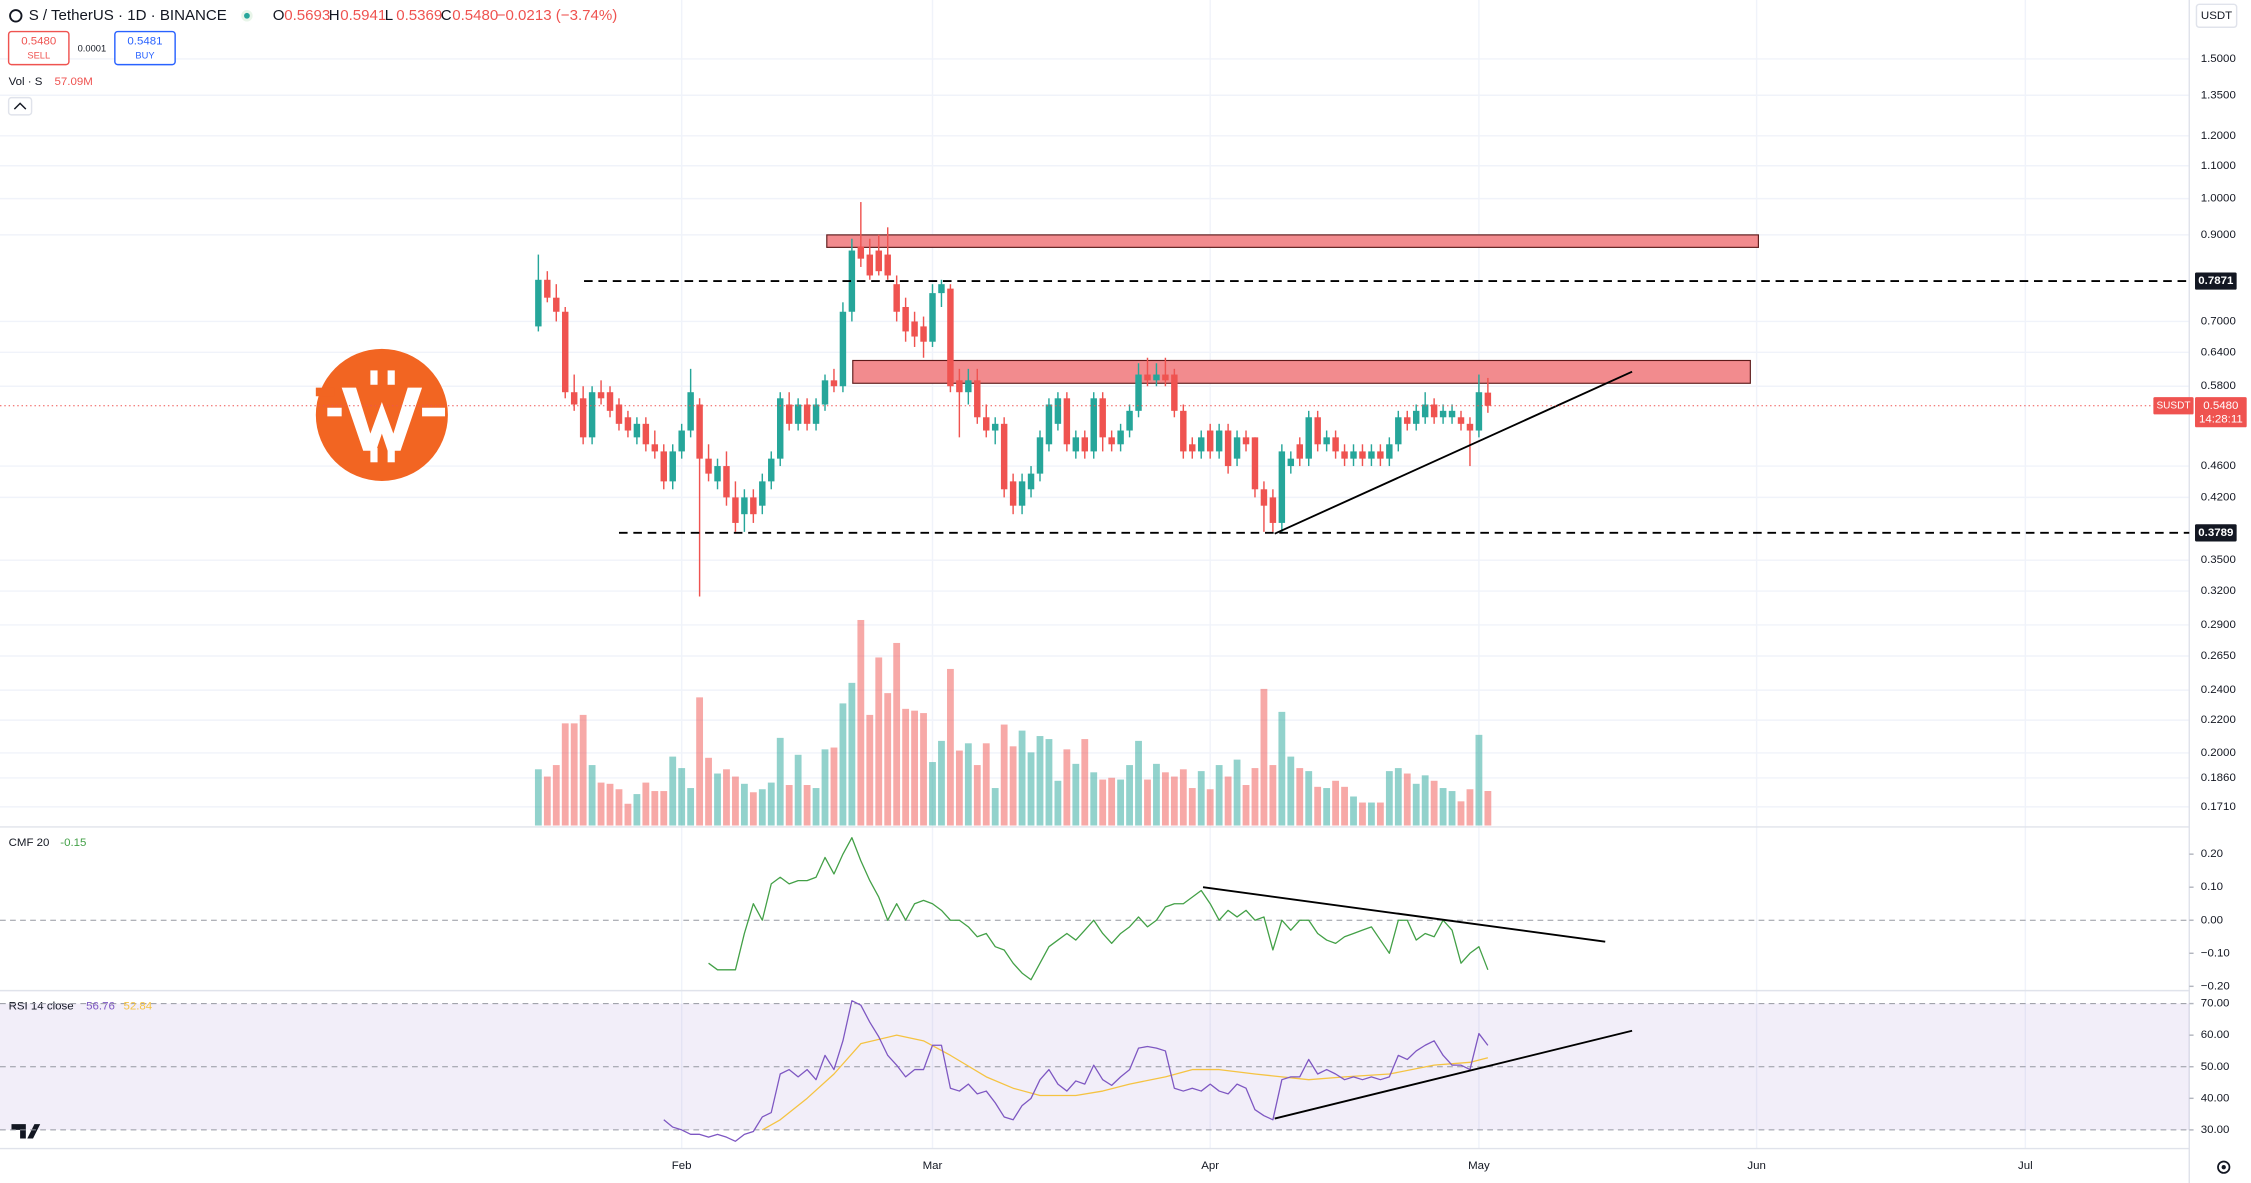 This screenshot has height=1183, width=2251. I want to click on sell-button, so click(38, 48).